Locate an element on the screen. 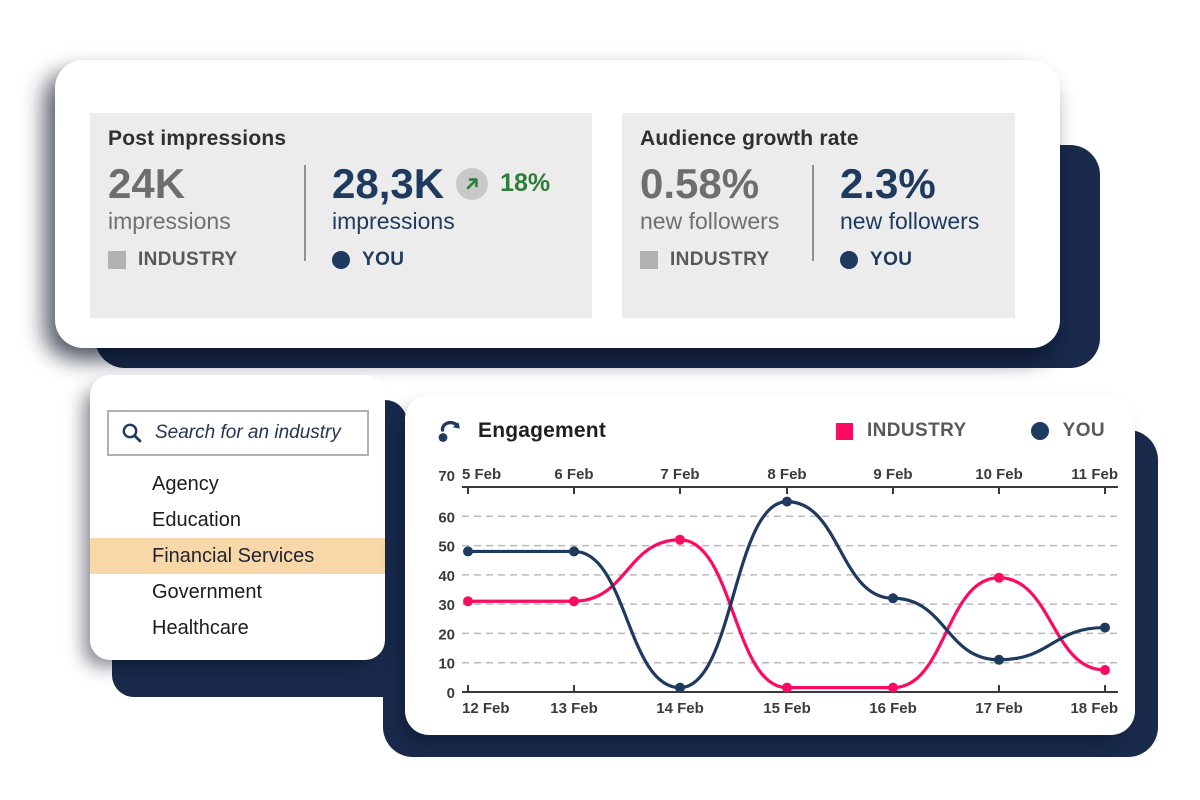 The image size is (1200, 800). svg-text: 9 Feb is located at coordinates (892, 474).